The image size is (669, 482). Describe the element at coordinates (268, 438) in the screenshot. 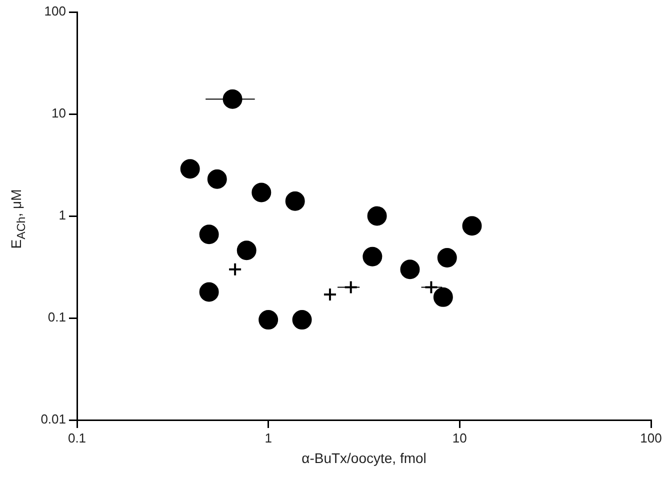

I see `x-tick-label: 1` at that location.